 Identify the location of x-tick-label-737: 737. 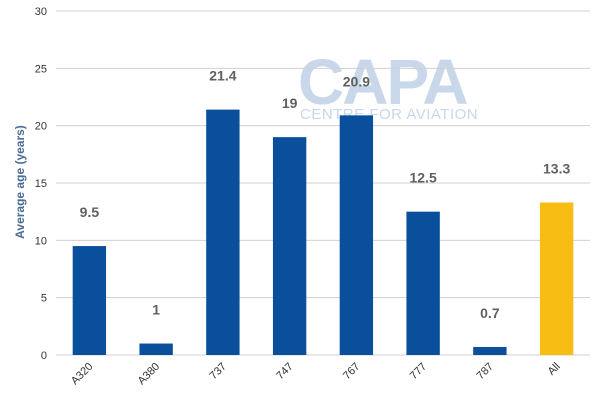
(218, 371).